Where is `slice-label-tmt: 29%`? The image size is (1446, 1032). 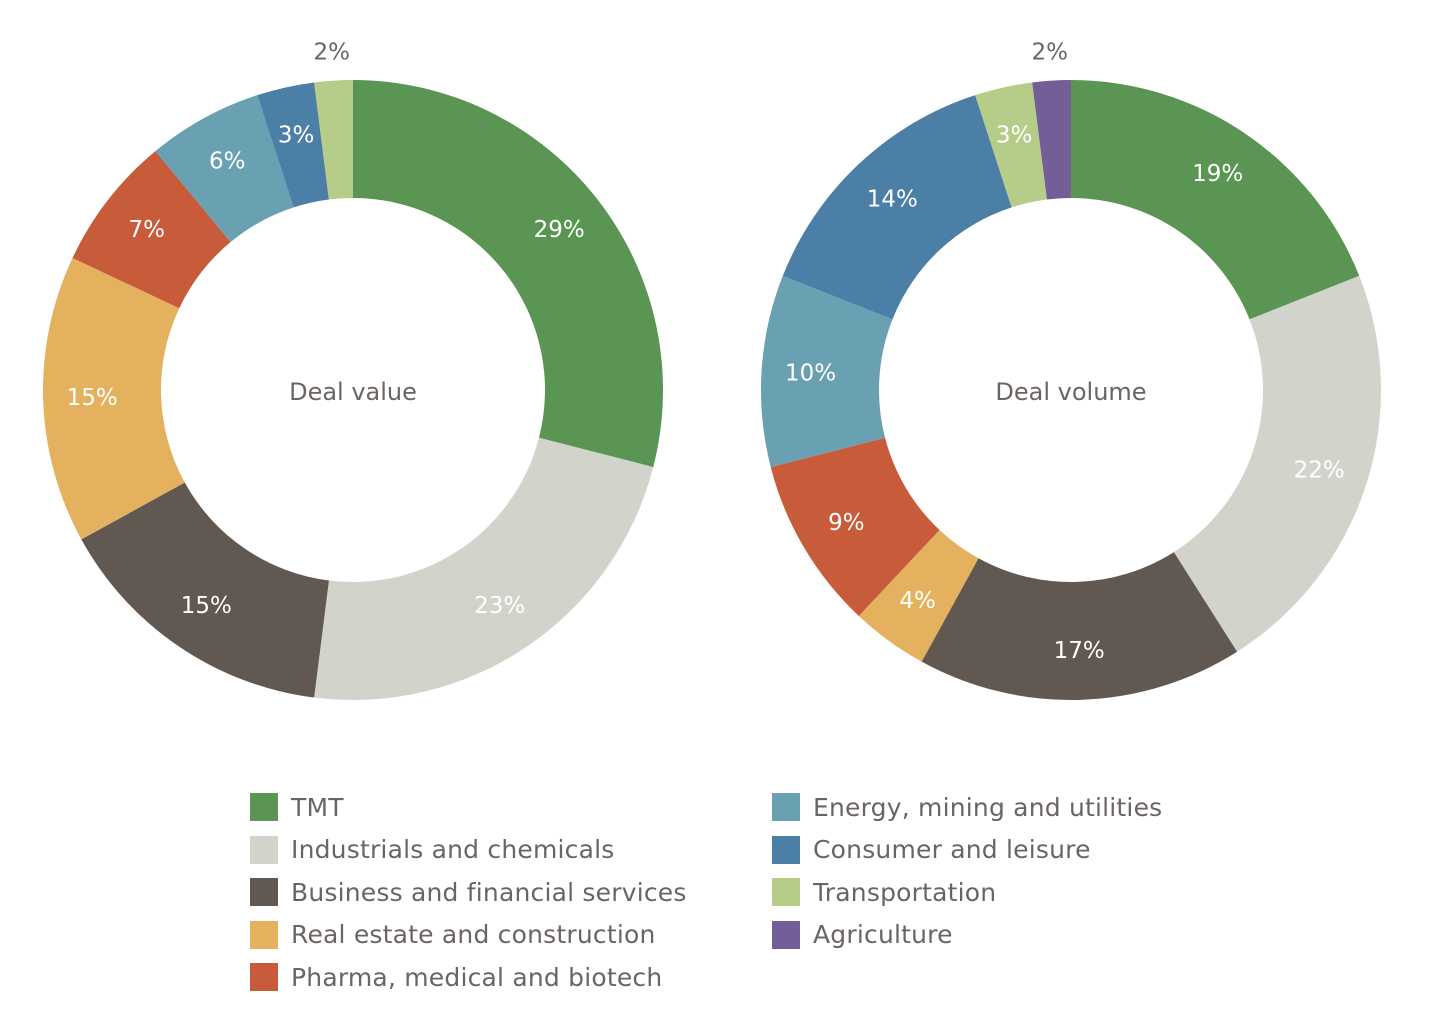 slice-label-tmt: 29% is located at coordinates (559, 230).